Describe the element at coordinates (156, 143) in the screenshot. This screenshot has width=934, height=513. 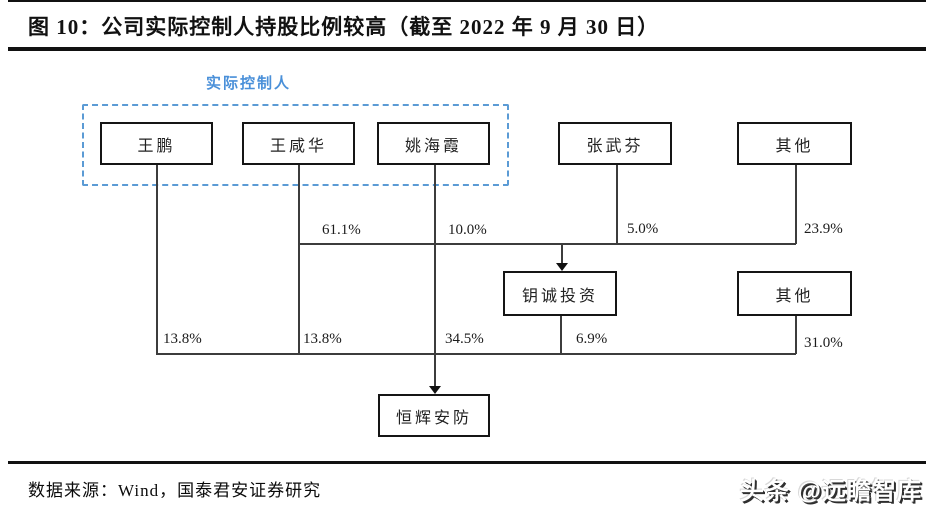
I see `node-wang-peng: 王鹏` at that location.